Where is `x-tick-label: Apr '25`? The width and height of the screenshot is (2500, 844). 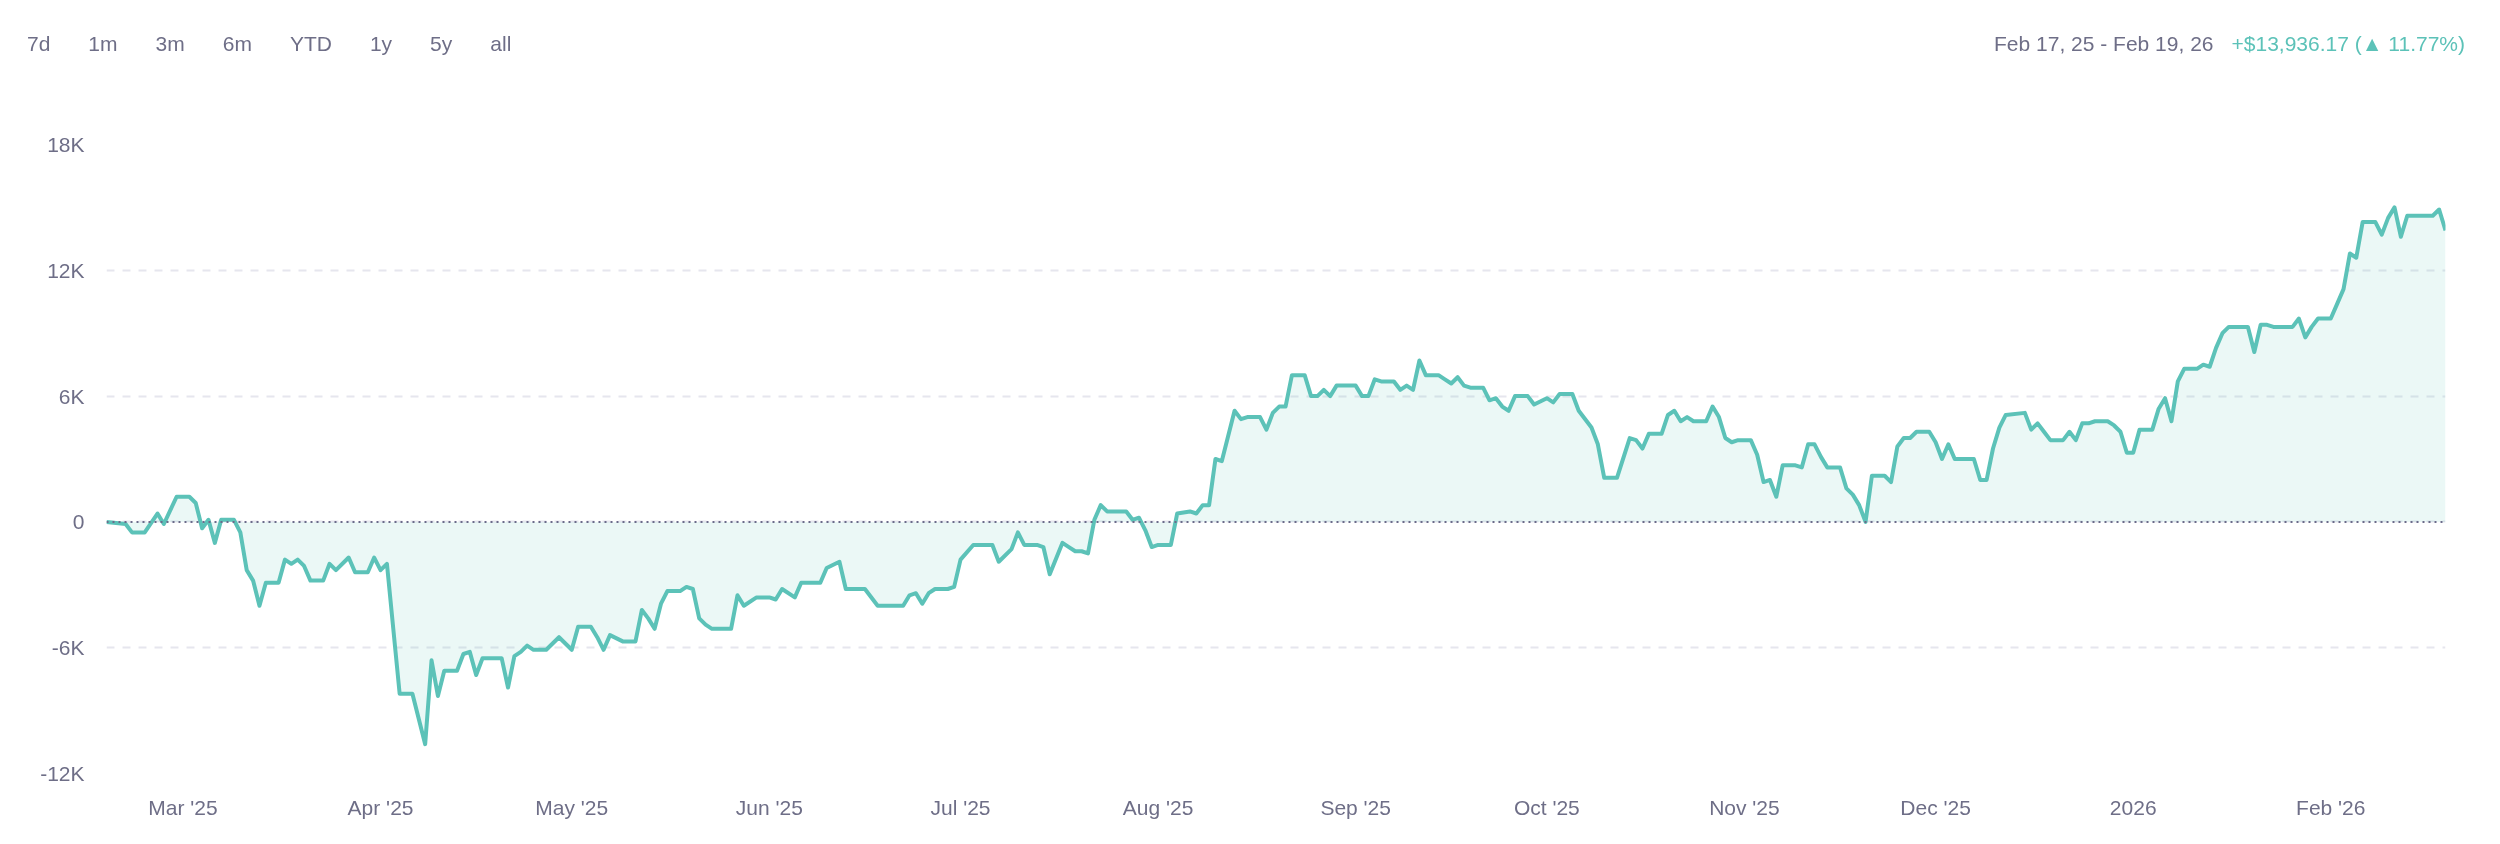
x-tick-label: Apr '25 is located at coordinates (380, 807).